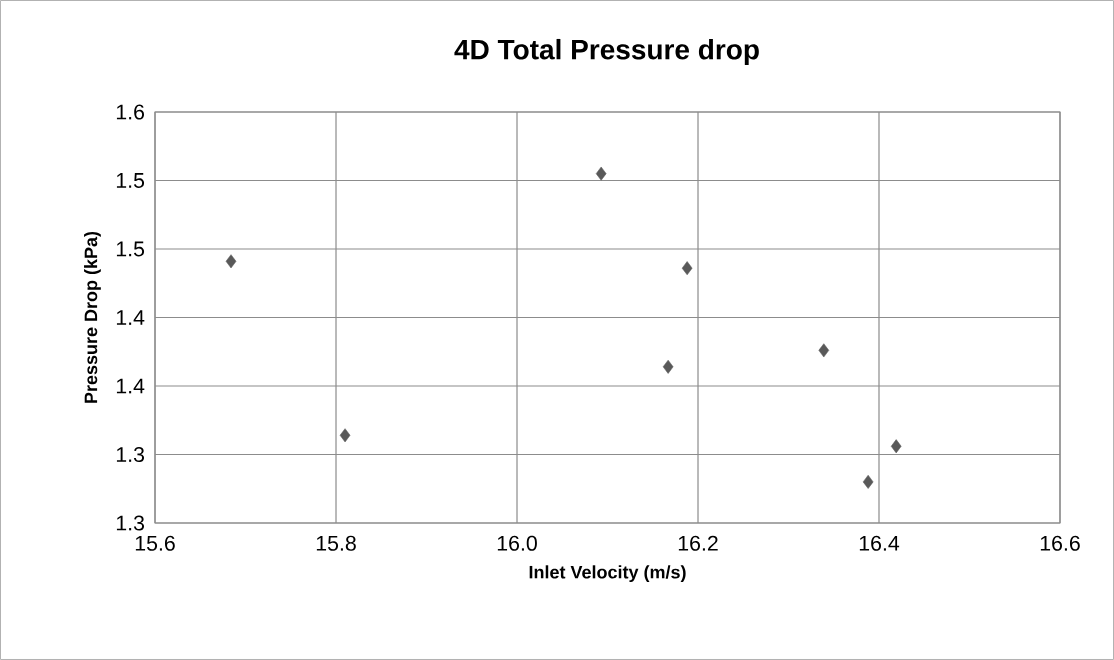 Image resolution: width=1114 pixels, height=660 pixels. Describe the element at coordinates (92, 317) in the screenshot. I see `y-axis-title: Pressure Drop (kPa)` at that location.